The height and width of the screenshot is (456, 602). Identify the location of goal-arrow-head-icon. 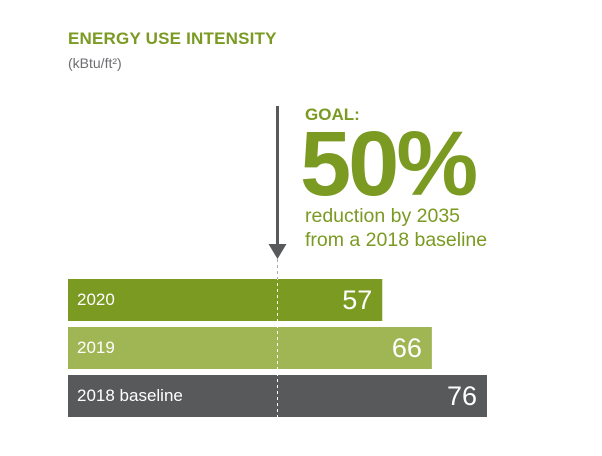
(277, 251).